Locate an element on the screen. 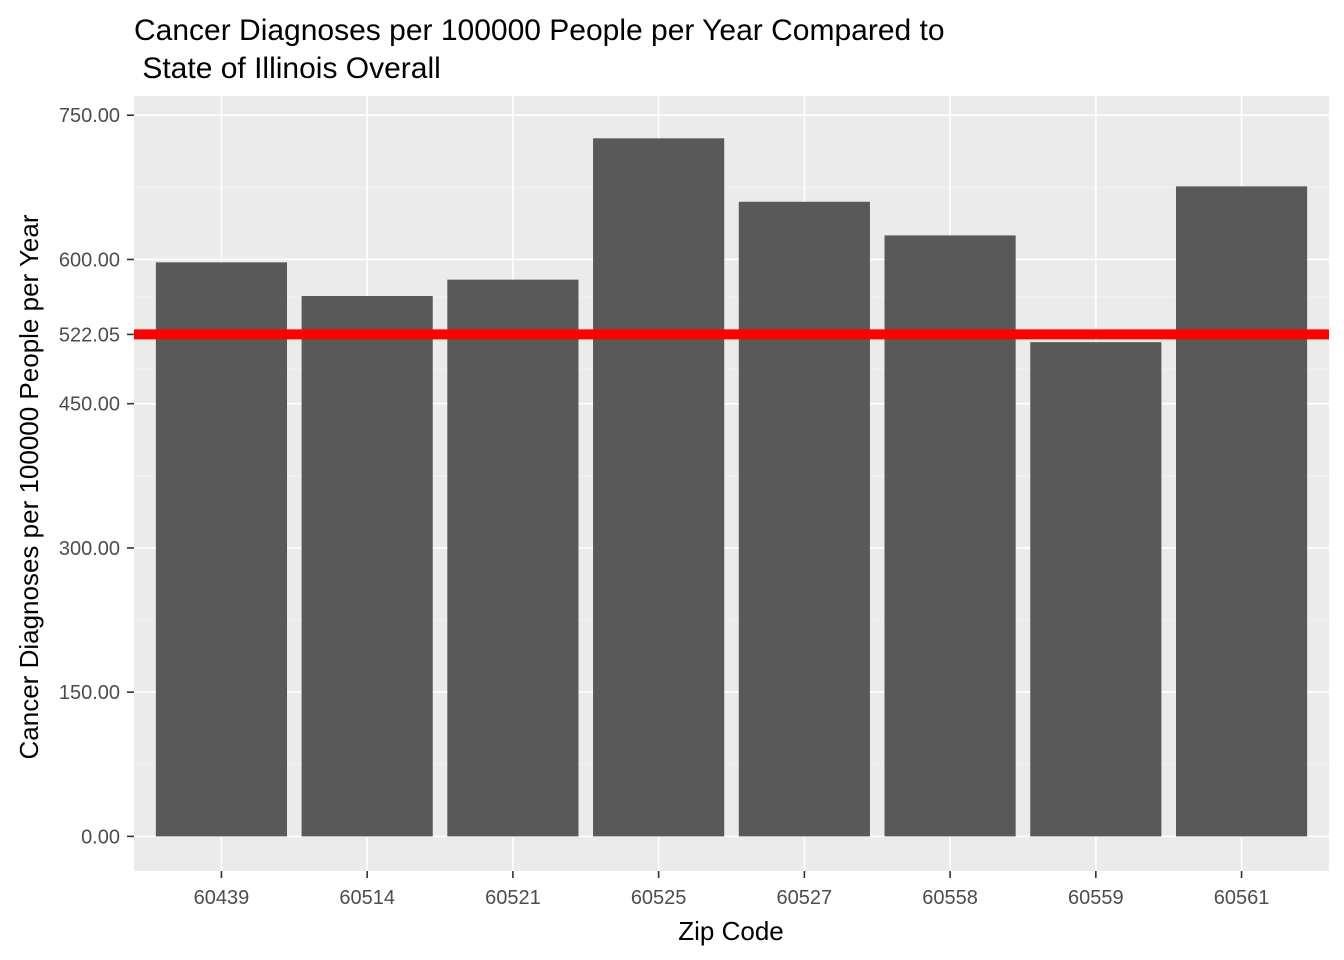 The width and height of the screenshot is (1344, 960). x-tick-label: 60559 is located at coordinates (1096, 898).